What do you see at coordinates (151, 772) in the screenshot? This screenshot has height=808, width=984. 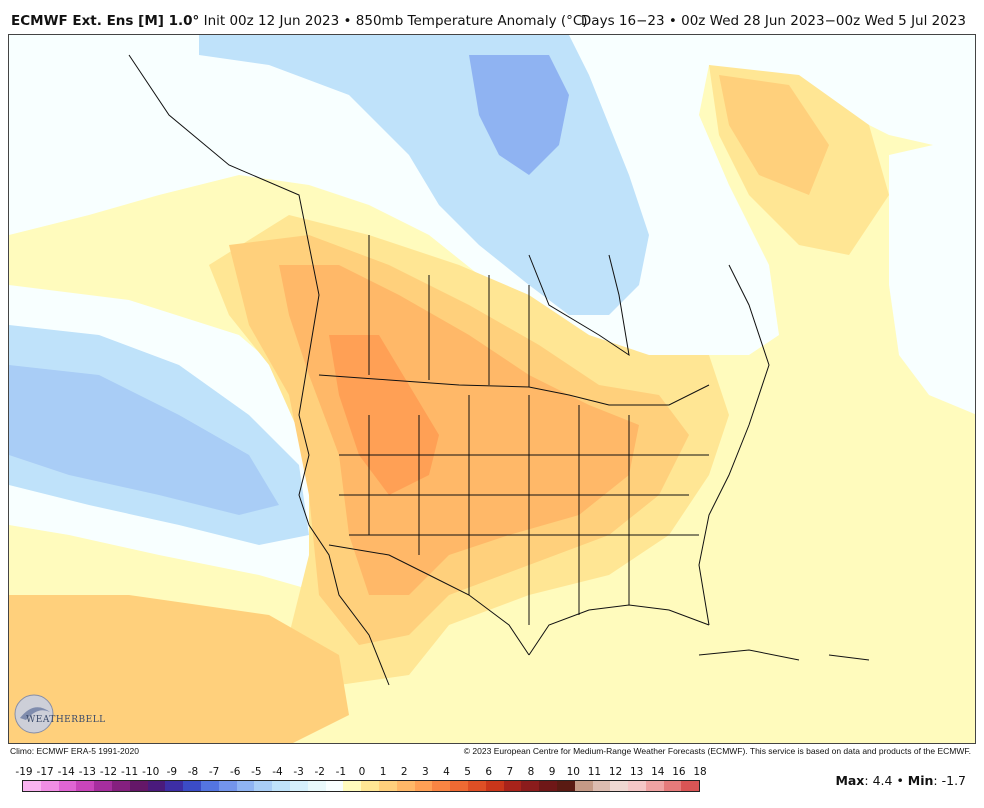 I see `colorbar-tick-label: -10` at bounding box center [151, 772].